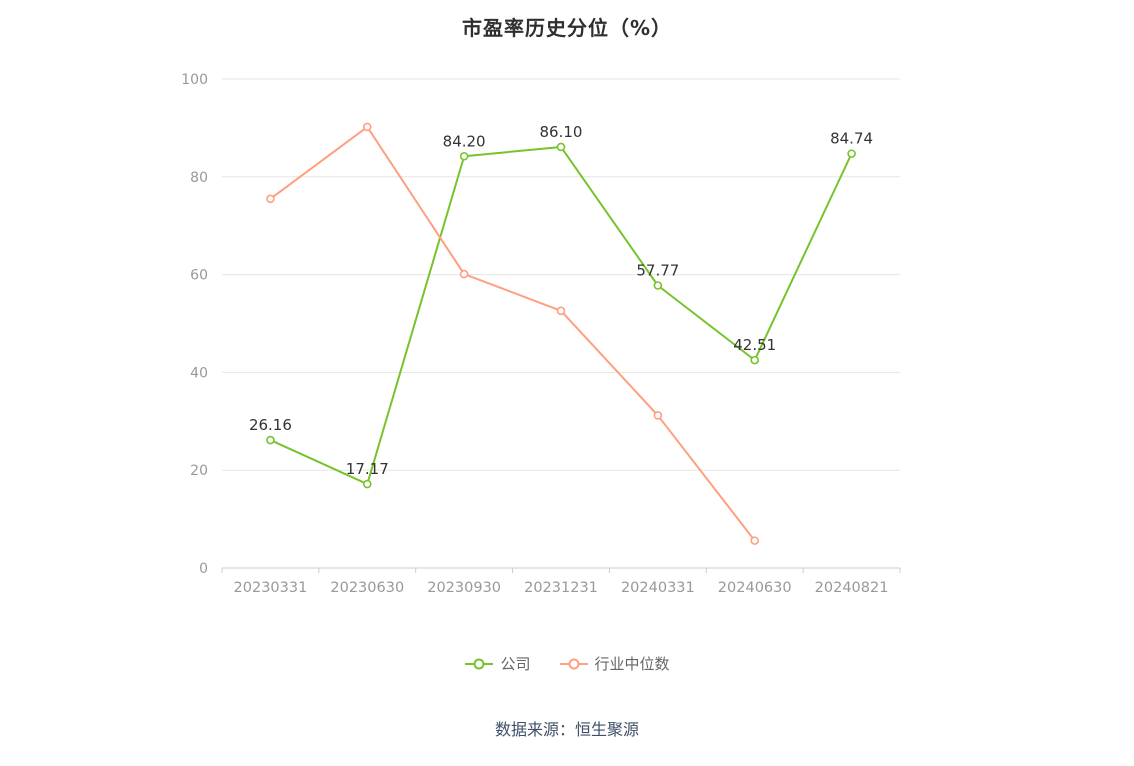 The width and height of the screenshot is (1134, 766). I want to click on data-label: 42.51, so click(754, 345).